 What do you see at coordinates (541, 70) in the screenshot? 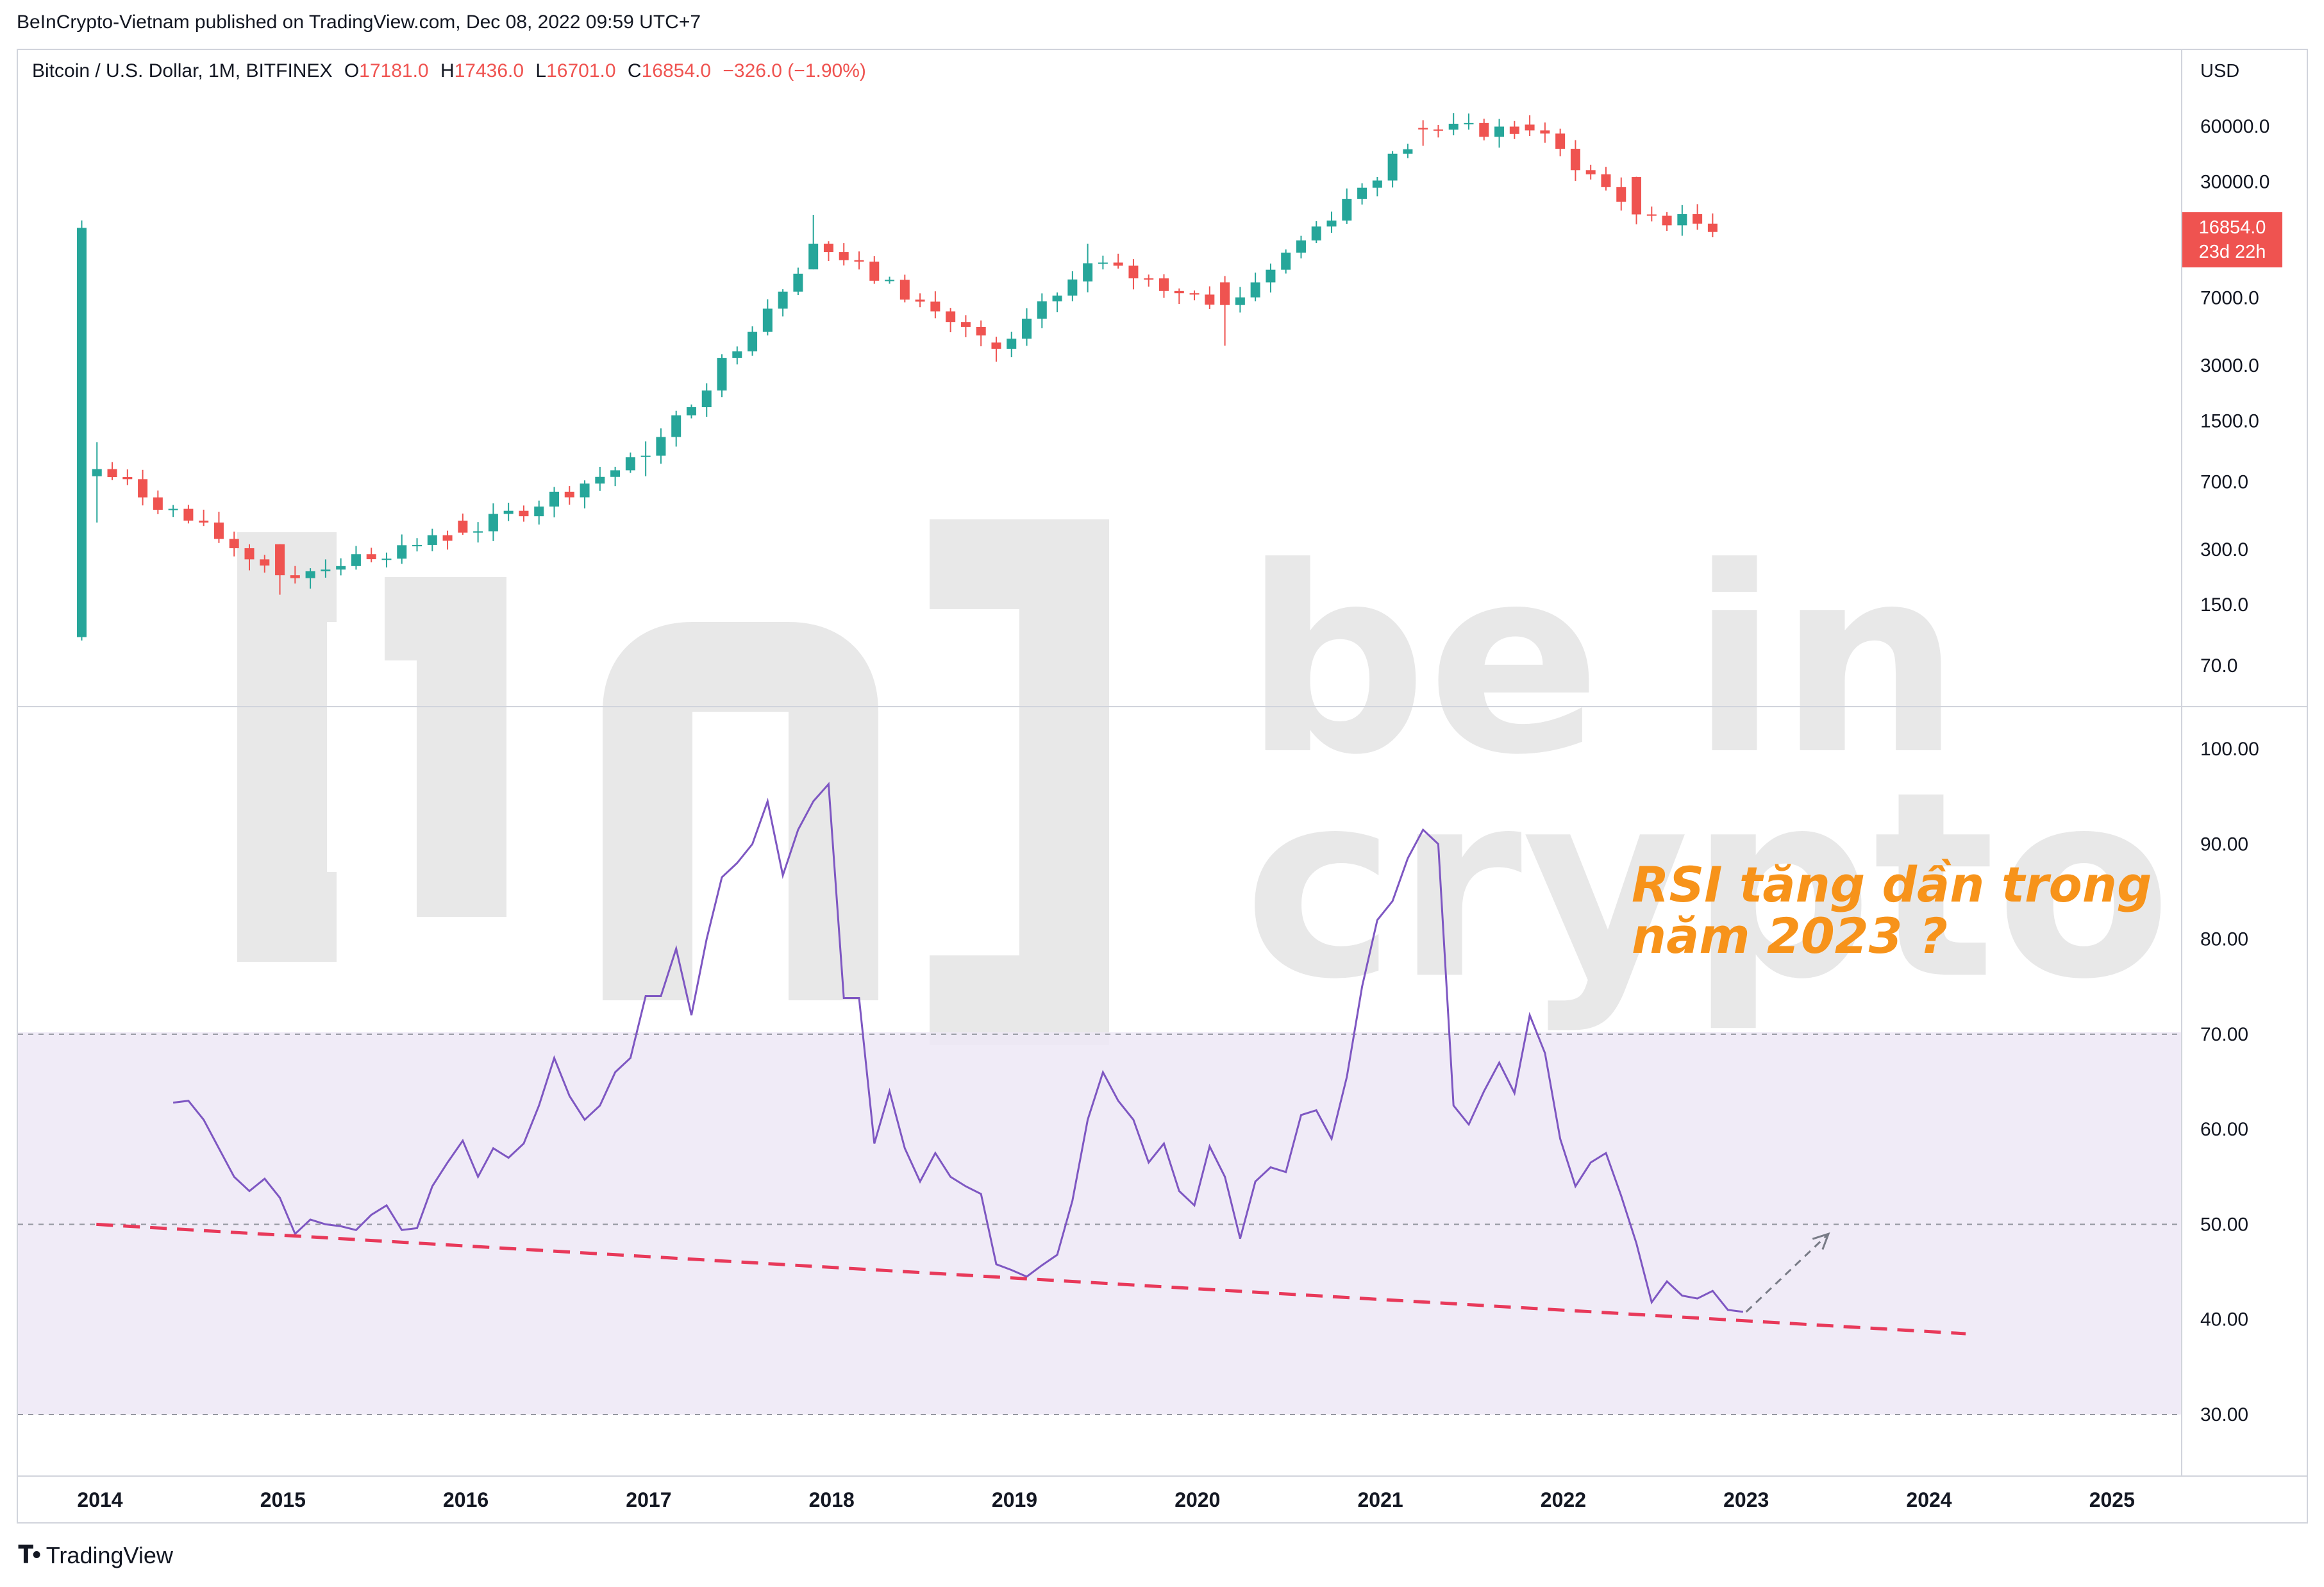
I see `legend-low-label: L` at bounding box center [541, 70].